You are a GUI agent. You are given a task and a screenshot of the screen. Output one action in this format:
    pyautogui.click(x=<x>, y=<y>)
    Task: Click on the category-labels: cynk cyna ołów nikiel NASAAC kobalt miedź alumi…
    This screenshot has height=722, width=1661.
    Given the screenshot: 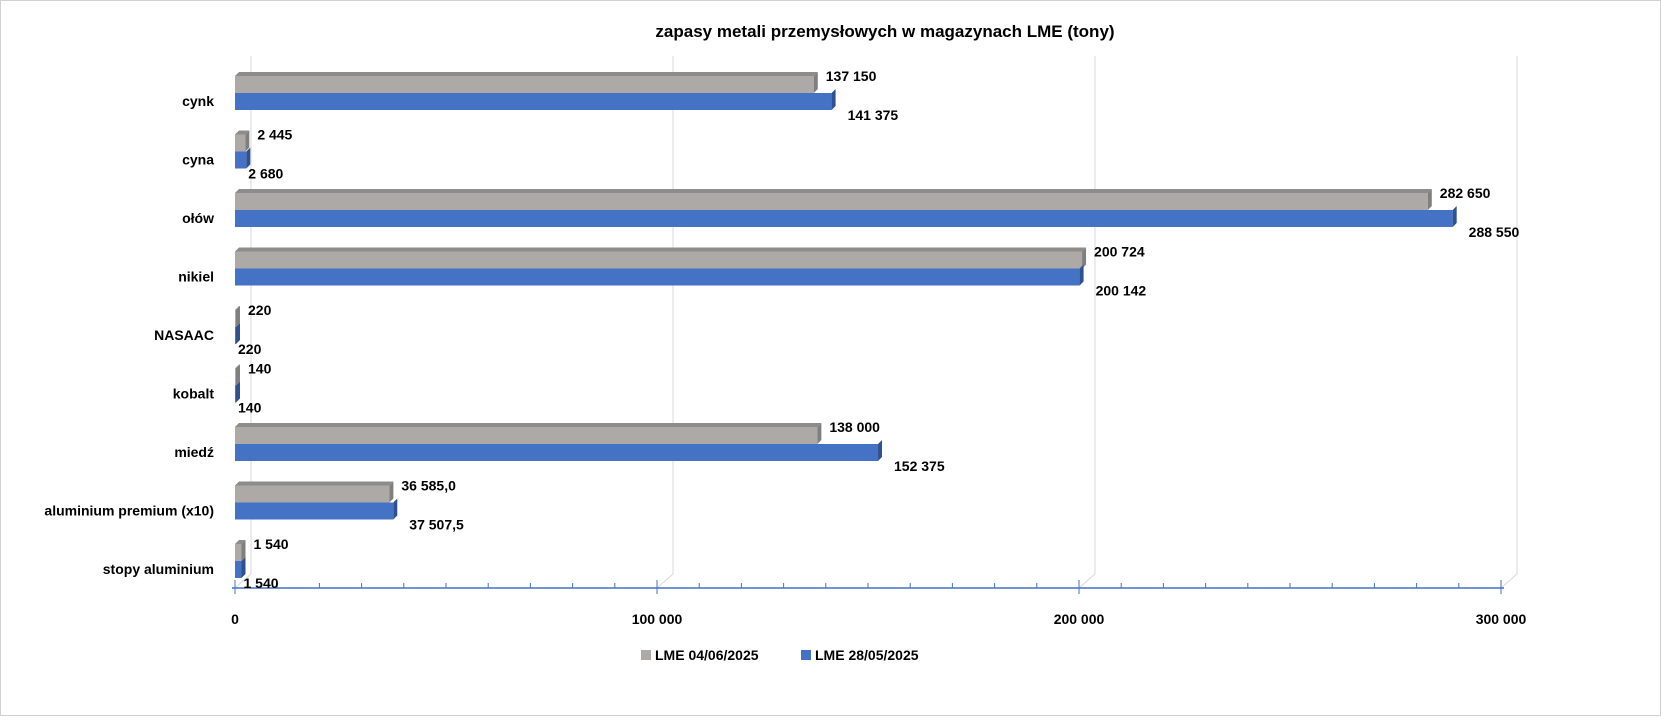 What is the action you would take?
    pyautogui.click(x=129, y=335)
    